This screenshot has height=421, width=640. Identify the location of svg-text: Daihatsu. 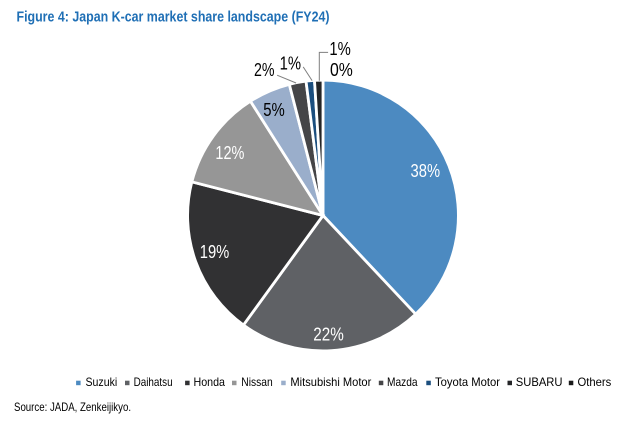
(153, 382).